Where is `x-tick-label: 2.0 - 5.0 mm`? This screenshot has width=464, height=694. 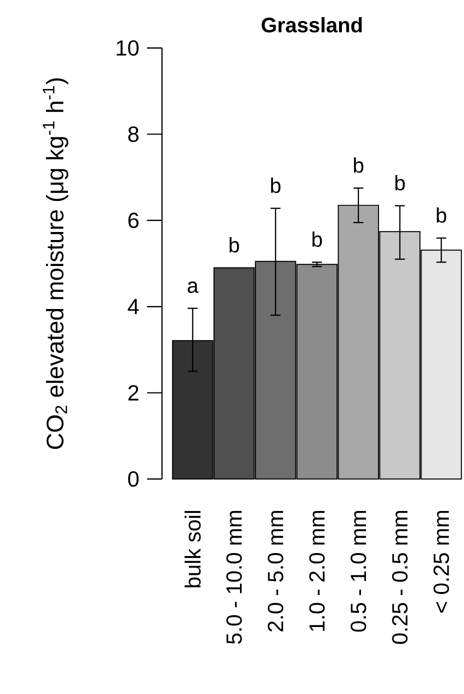
x-tick-label: 2.0 - 5.0 mm is located at coordinates (276, 571).